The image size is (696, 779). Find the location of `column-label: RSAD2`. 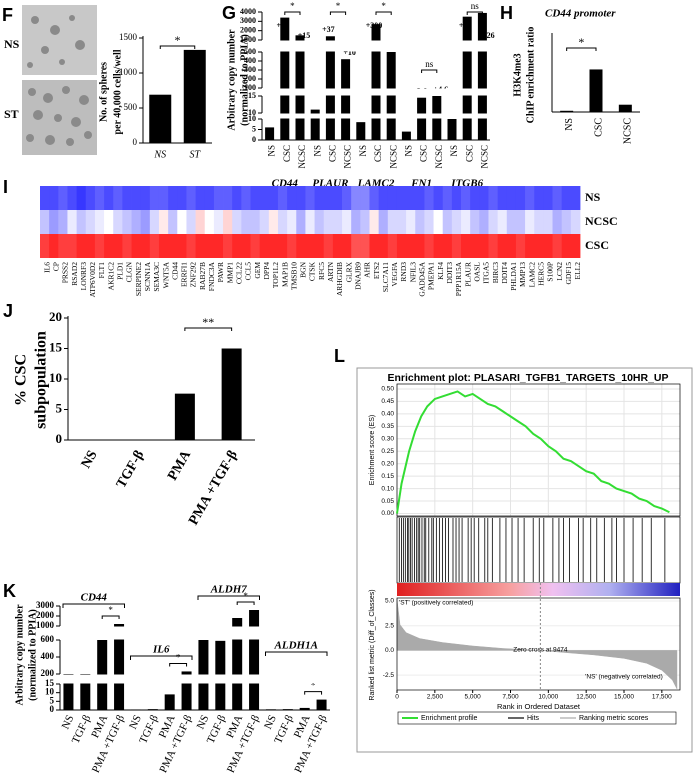

column-label: RSAD2 is located at coordinates (74, 274).